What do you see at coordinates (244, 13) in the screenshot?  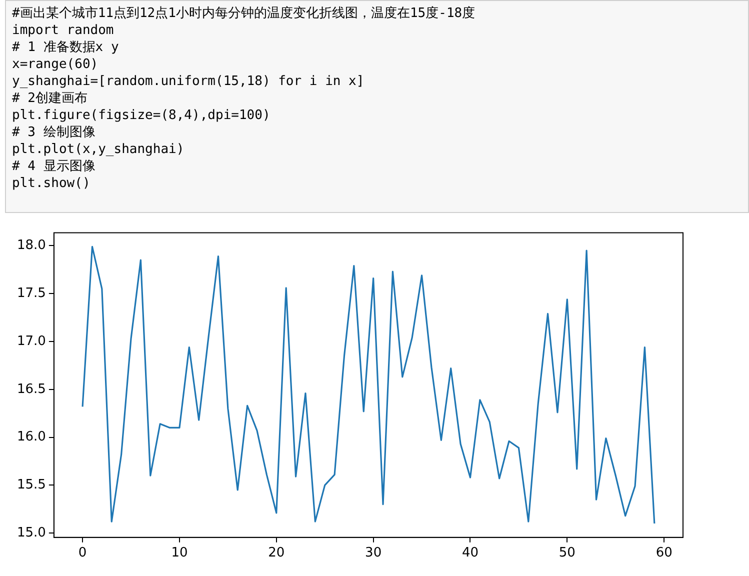 I see `text: #画出某个城市11点到12点1小时内每分钟的温度变化折线图，温度在15度-18度` at bounding box center [244, 13].